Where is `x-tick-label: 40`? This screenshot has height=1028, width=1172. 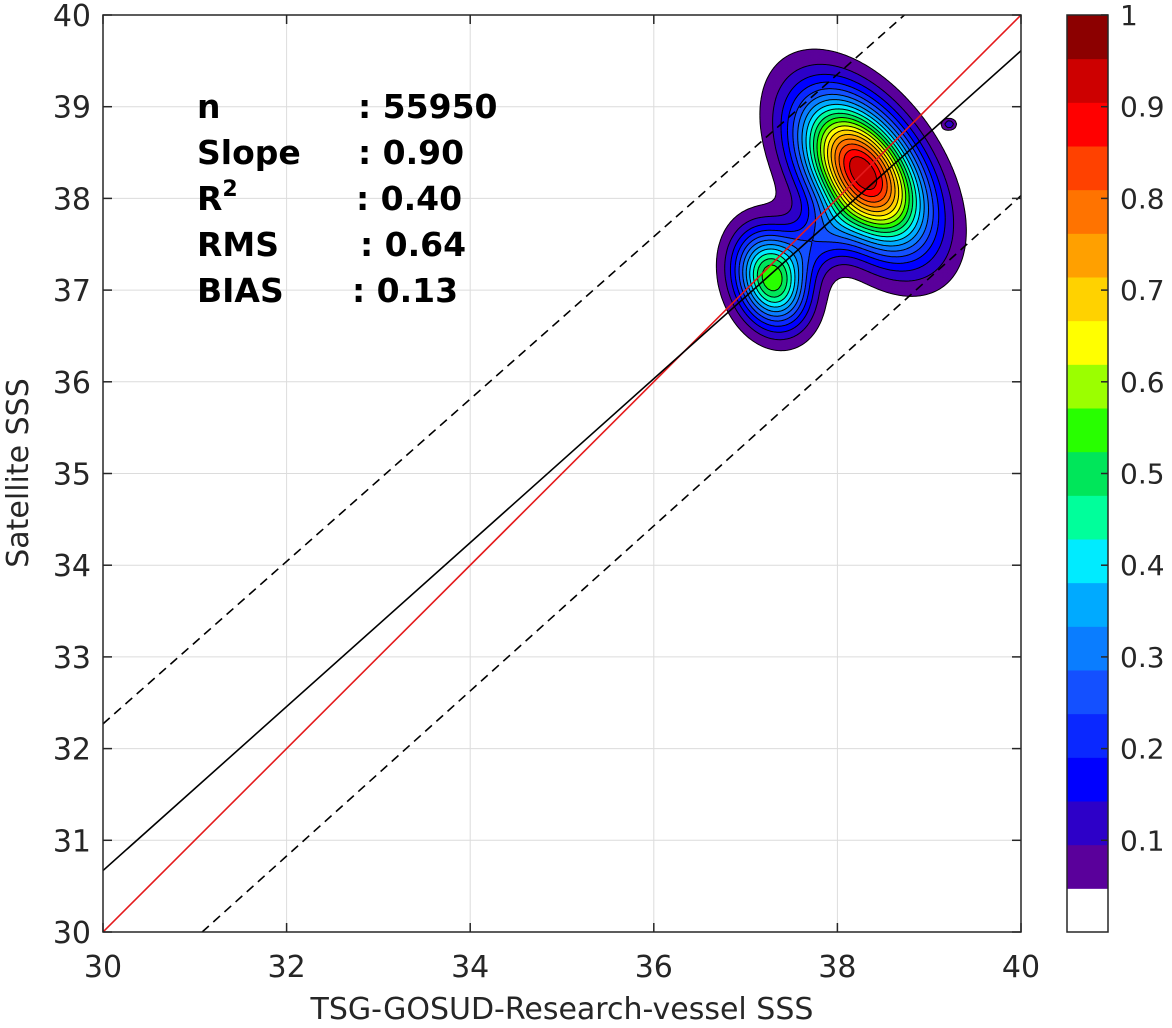 x-tick-label: 40 is located at coordinates (1021, 967).